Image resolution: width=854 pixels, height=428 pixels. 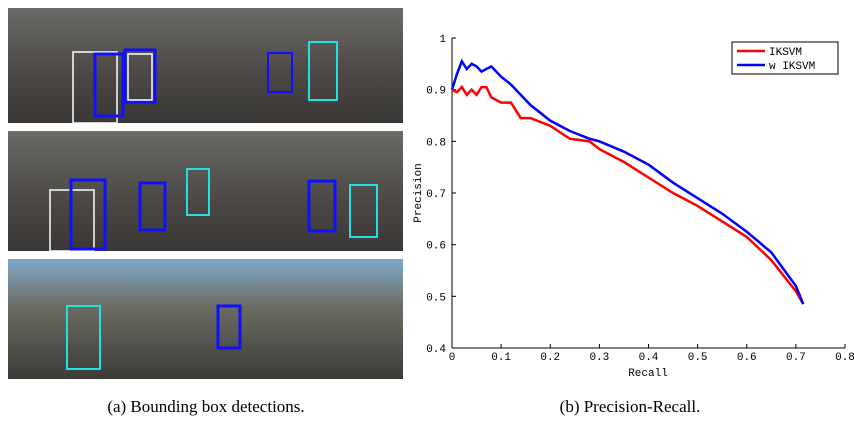 What do you see at coordinates (436, 92) in the screenshot?
I see `y-tick-label: 0.9` at bounding box center [436, 92].